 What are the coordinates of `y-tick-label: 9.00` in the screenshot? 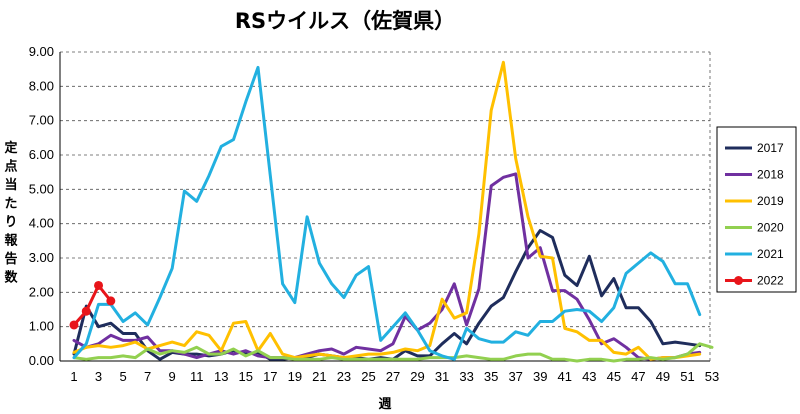 It's located at (41, 51).